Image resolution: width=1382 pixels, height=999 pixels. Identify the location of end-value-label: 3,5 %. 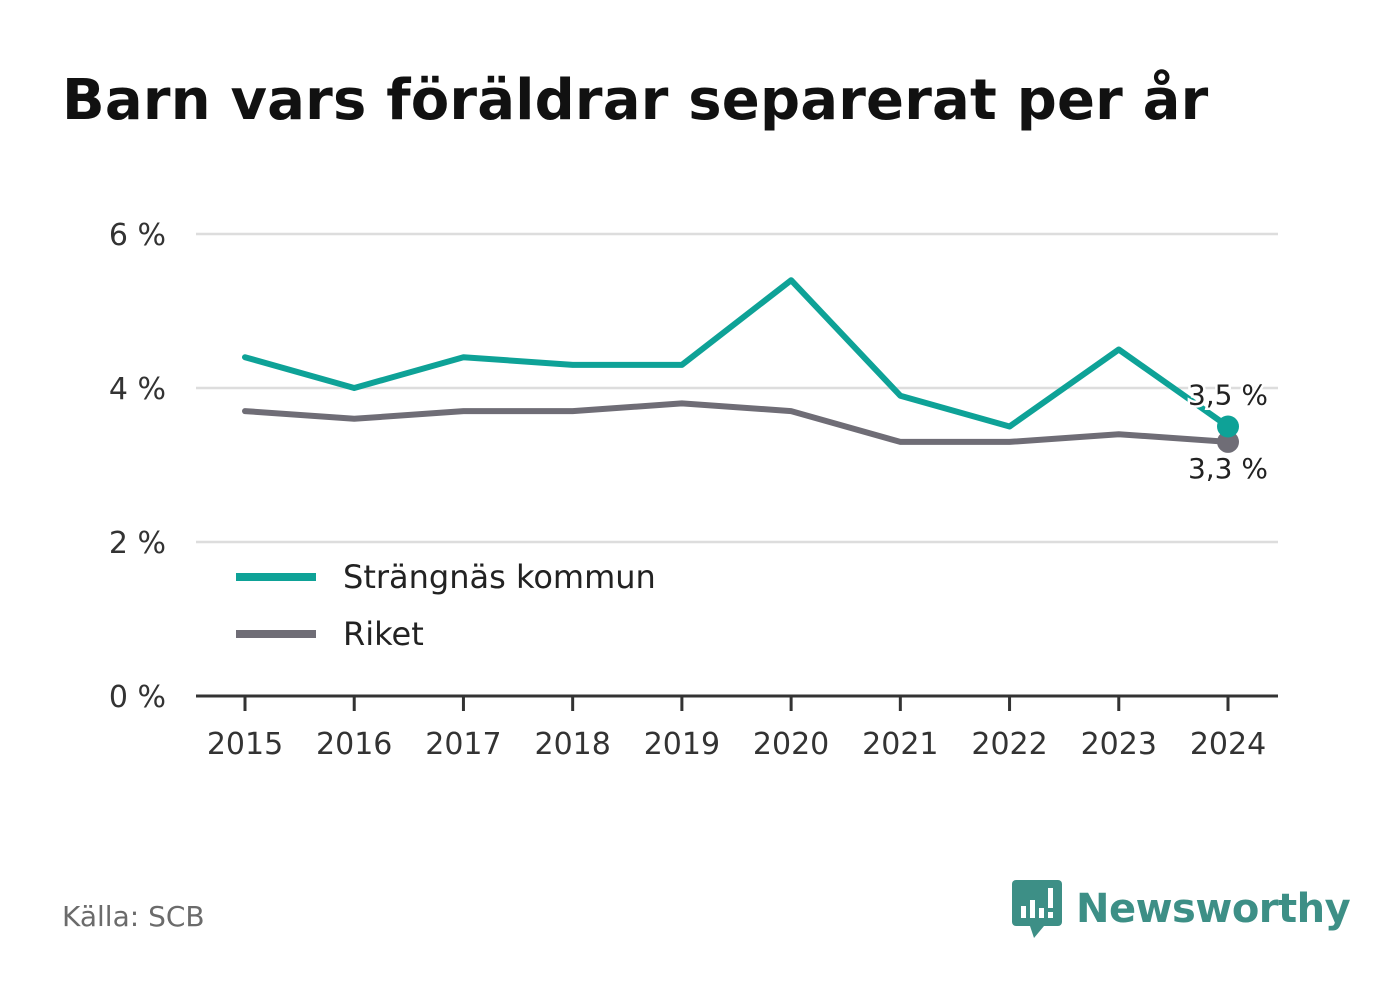
(1228, 395).